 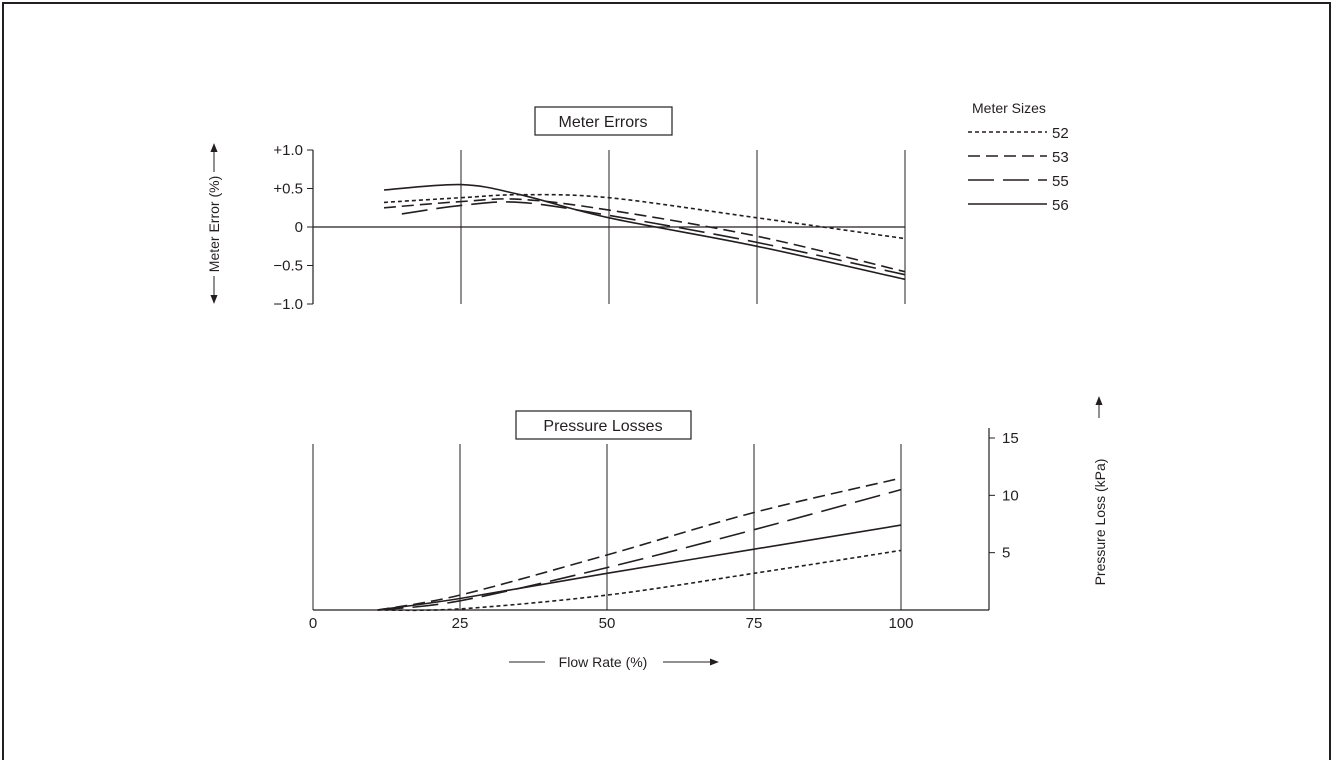 I want to click on pressure-y-tick-label: 10, so click(x=1010, y=495).